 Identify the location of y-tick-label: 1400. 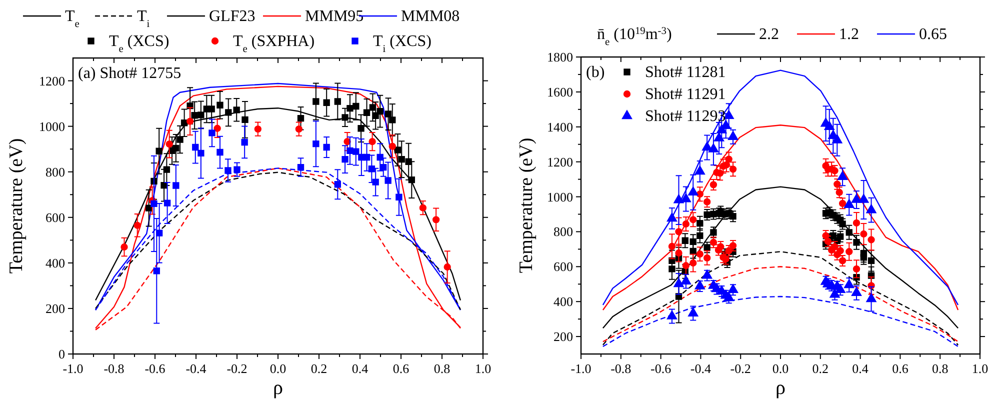
(560, 126).